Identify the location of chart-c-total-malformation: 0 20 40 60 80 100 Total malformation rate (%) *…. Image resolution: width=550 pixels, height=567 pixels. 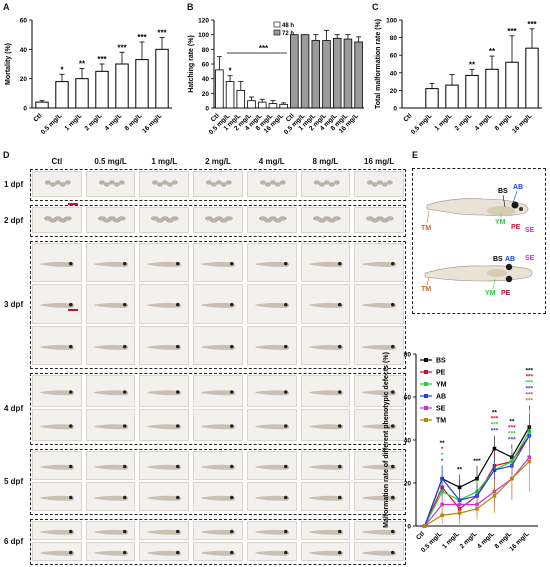
(458, 77).